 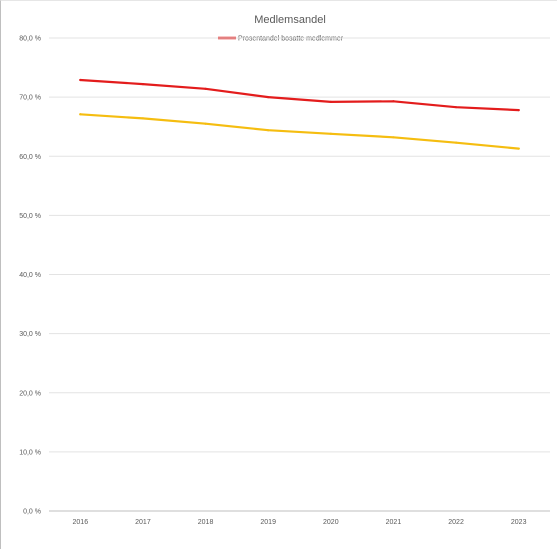 I want to click on x-tick-label: 2023, so click(x=519, y=522).